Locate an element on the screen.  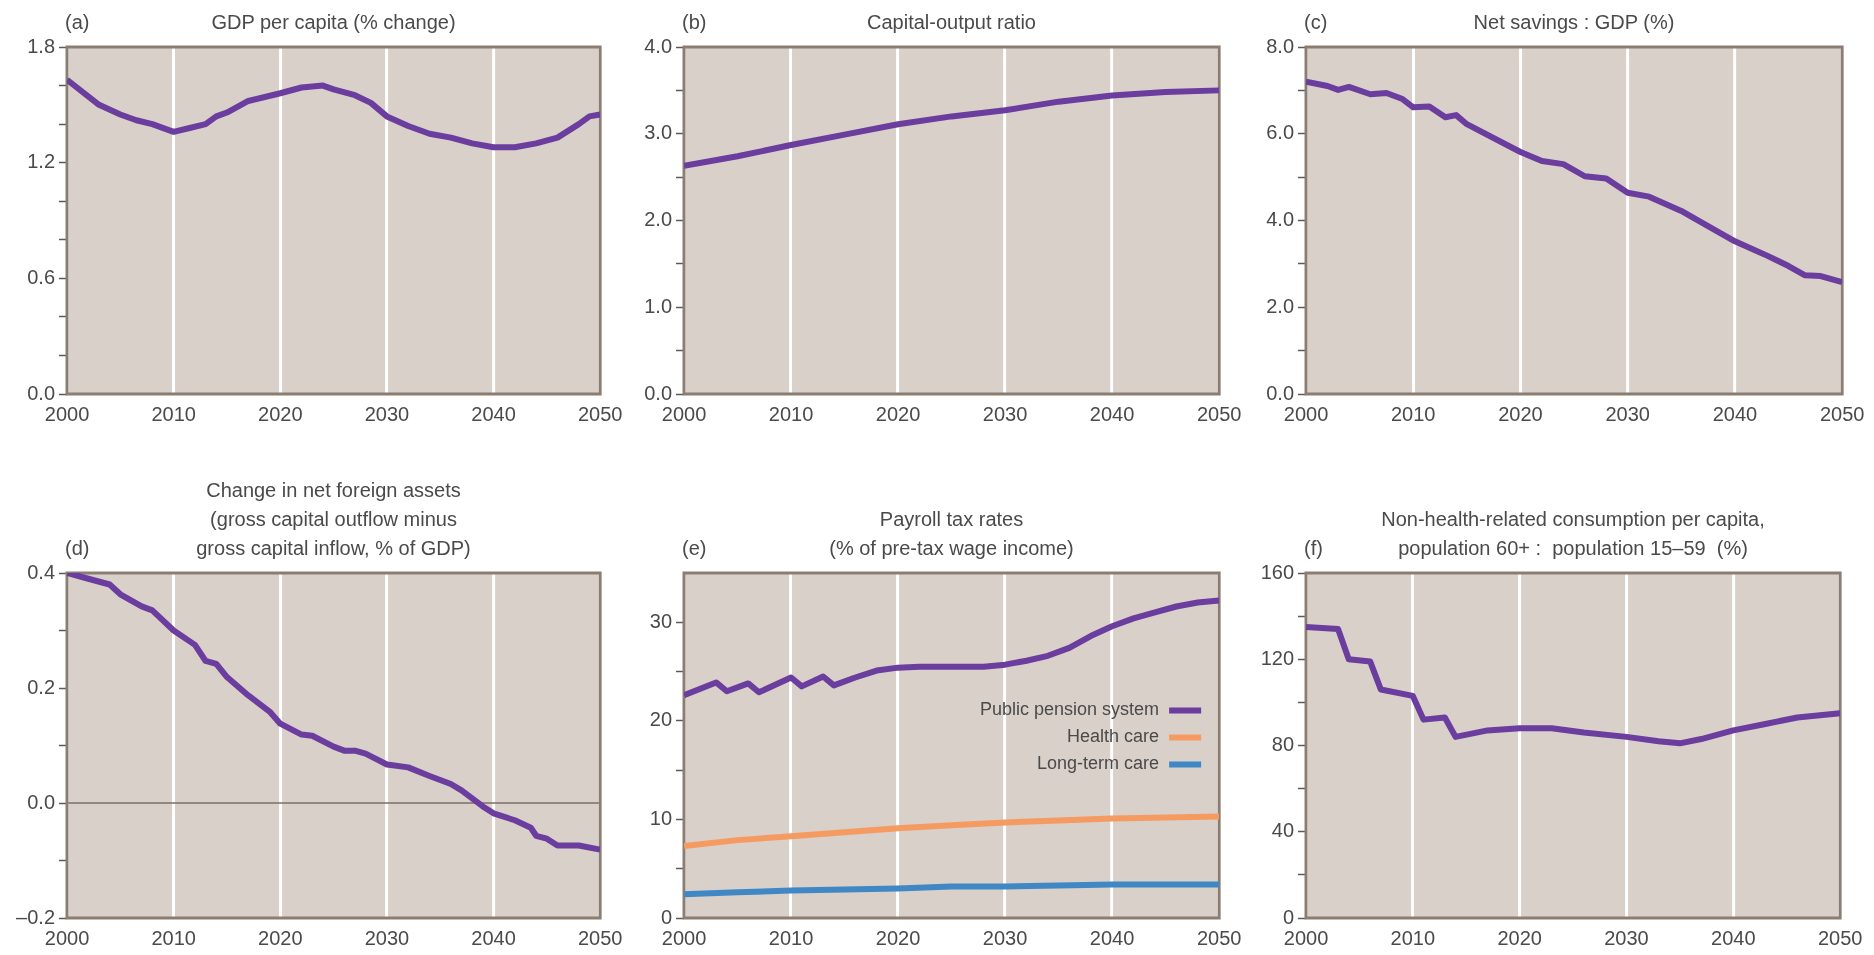
chart-title: GDP per capita (% change) is located at coordinates (333, 22).